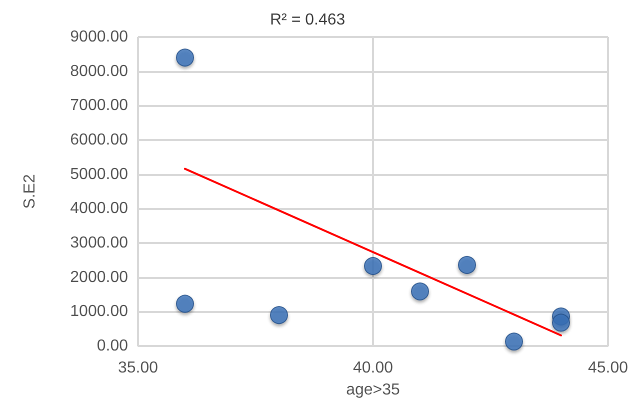 This screenshot has width=644, height=418. What do you see at coordinates (99, 311) in the screenshot?
I see `y-tick-label: 1000.00` at bounding box center [99, 311].